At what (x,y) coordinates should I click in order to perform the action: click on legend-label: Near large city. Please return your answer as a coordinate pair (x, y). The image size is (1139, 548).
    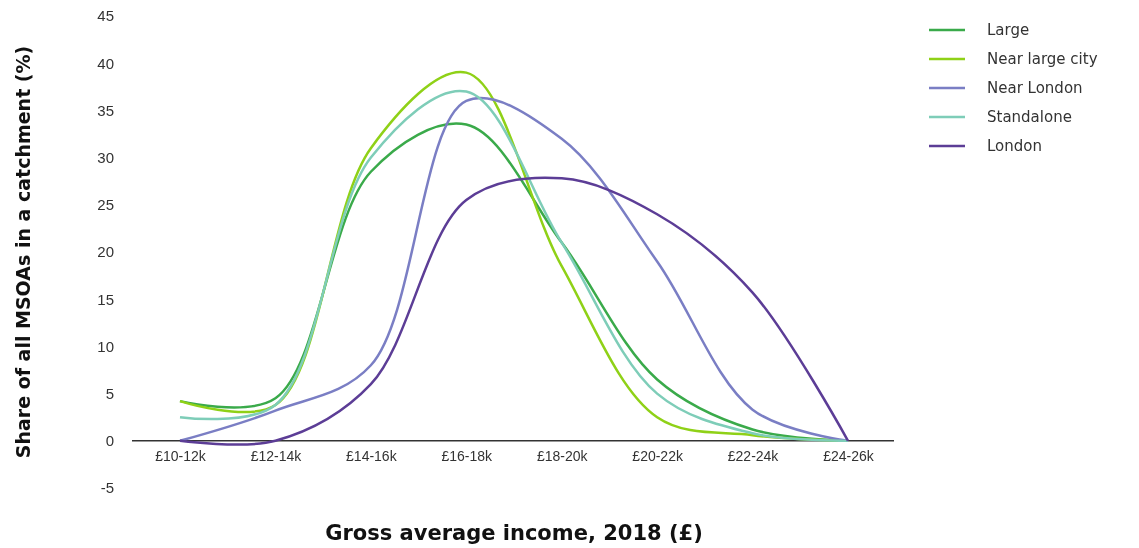
    Looking at the image, I should click on (1042, 59).